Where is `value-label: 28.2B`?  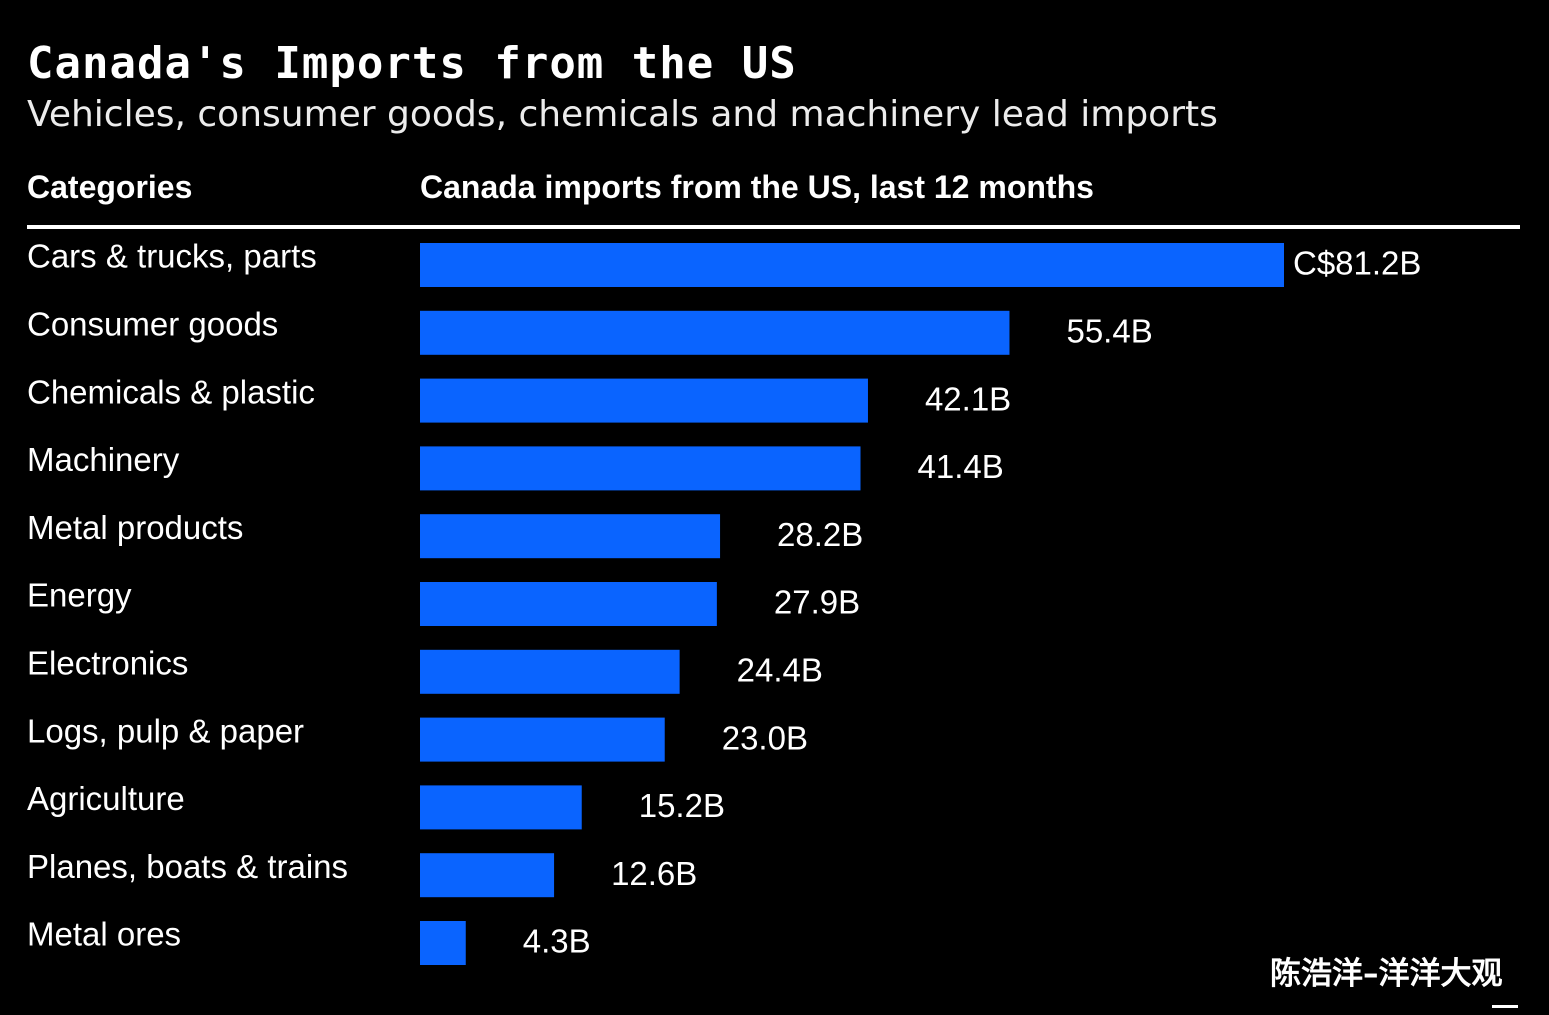
value-label: 28.2B is located at coordinates (820, 534).